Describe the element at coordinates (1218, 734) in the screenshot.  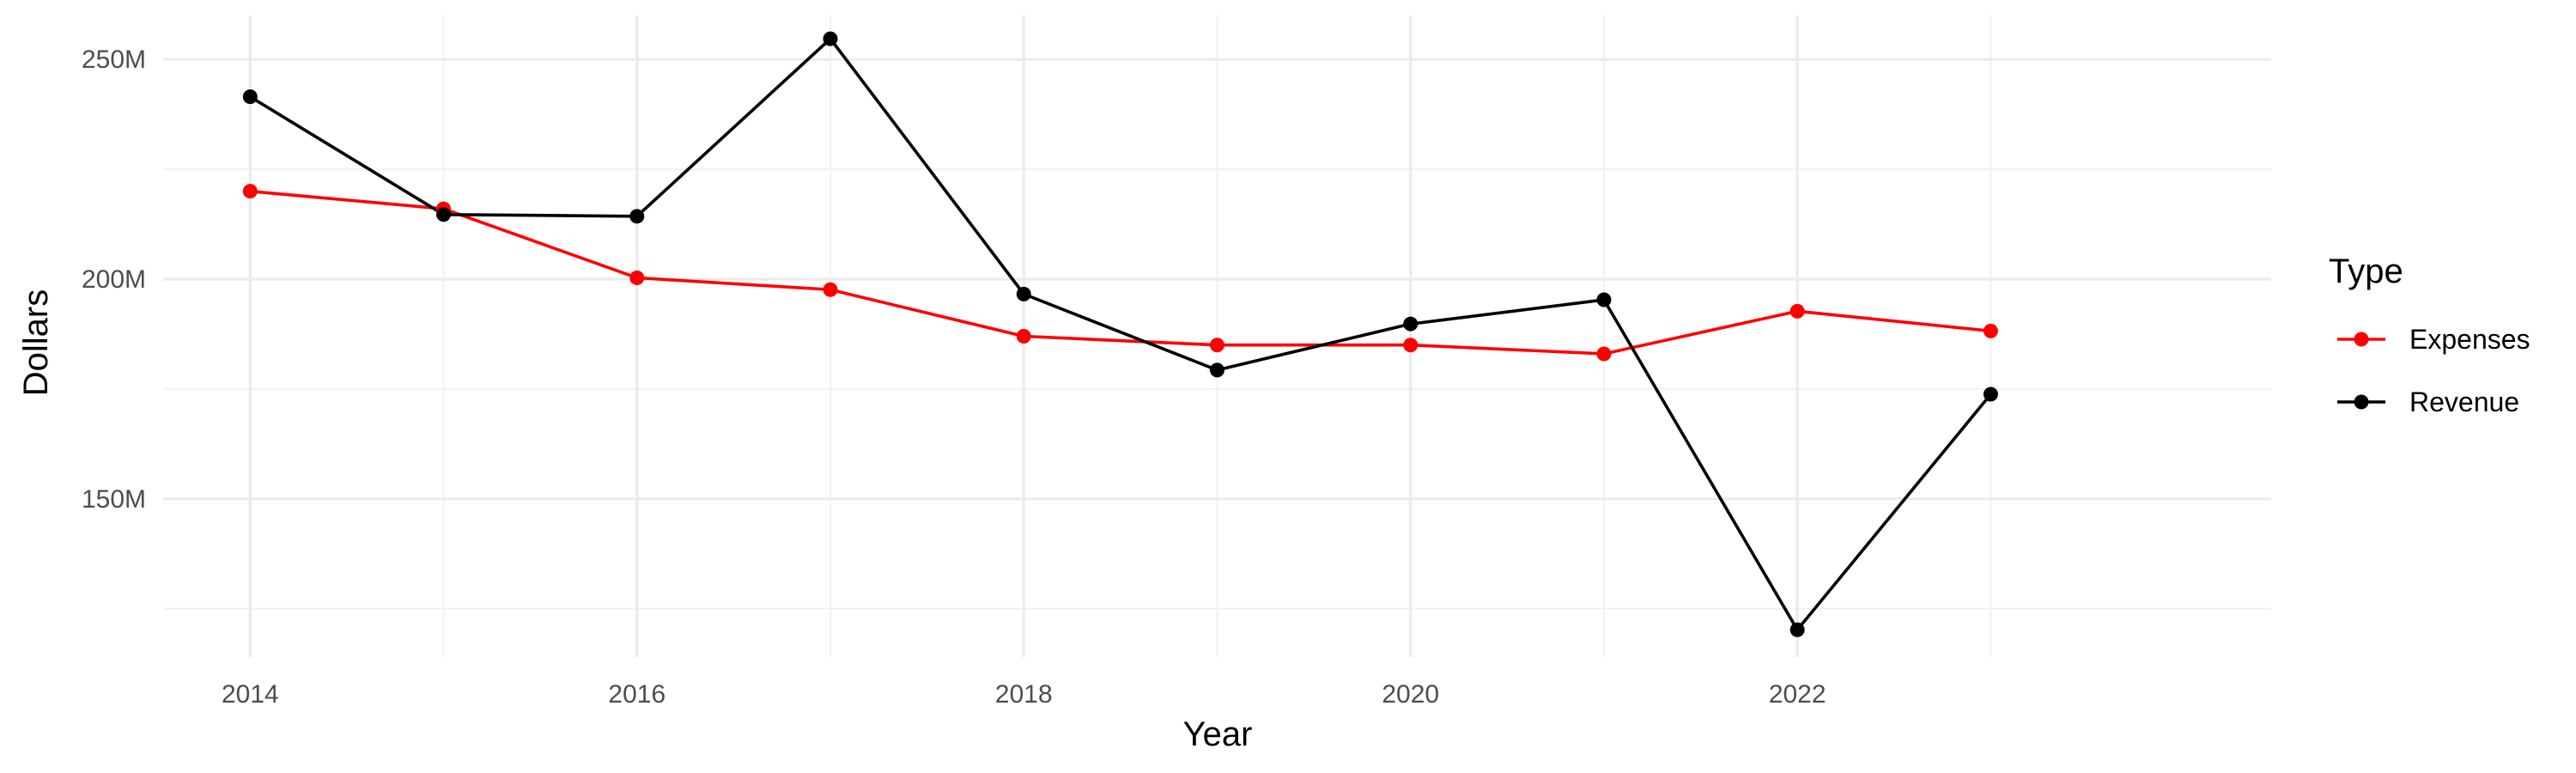
I see `x-axis-title: Year` at that location.